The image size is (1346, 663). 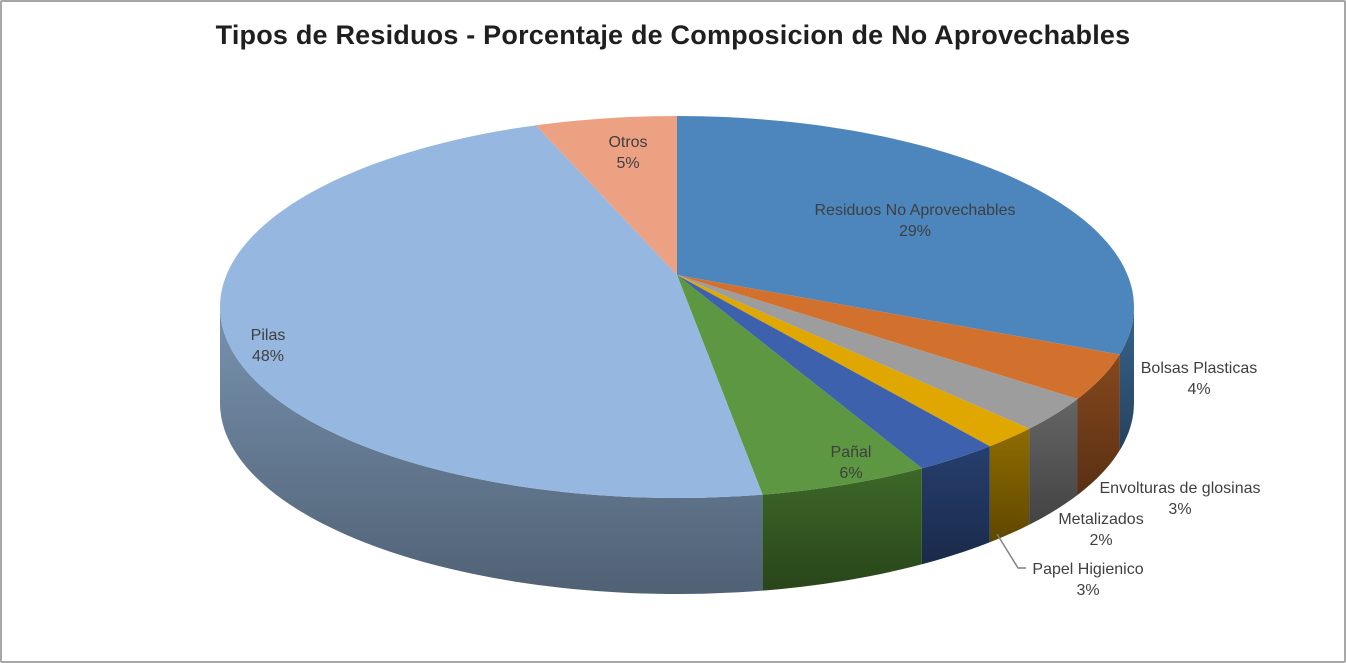 What do you see at coordinates (842, 529) in the screenshot?
I see `pie-slice-side-panal` at bounding box center [842, 529].